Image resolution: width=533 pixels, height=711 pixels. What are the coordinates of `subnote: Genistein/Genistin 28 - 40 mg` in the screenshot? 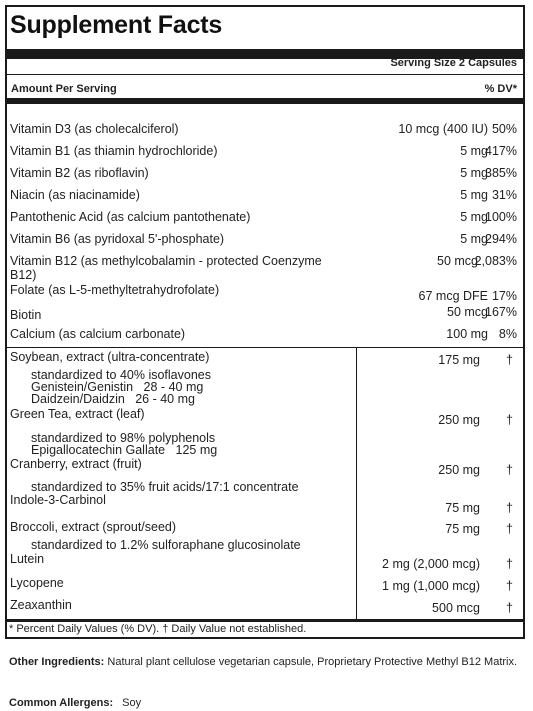 It's located at (117, 387).